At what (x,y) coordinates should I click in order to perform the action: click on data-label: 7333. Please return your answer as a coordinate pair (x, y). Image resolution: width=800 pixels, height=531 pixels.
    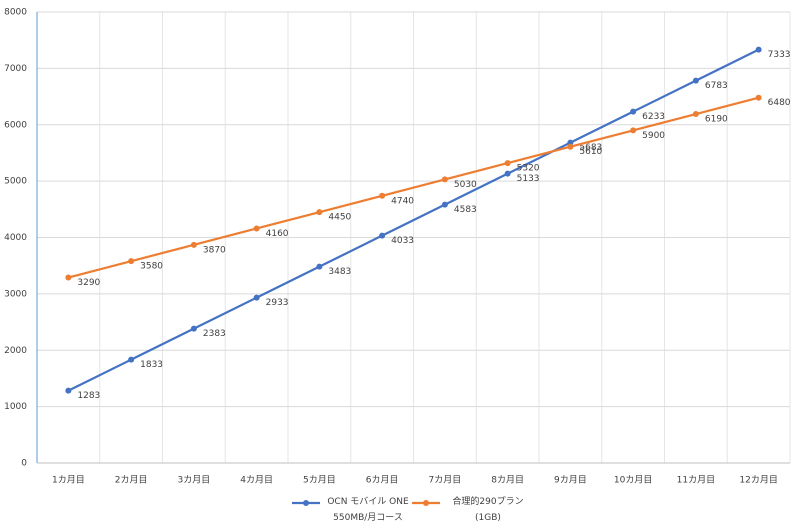
    Looking at the image, I should click on (779, 55).